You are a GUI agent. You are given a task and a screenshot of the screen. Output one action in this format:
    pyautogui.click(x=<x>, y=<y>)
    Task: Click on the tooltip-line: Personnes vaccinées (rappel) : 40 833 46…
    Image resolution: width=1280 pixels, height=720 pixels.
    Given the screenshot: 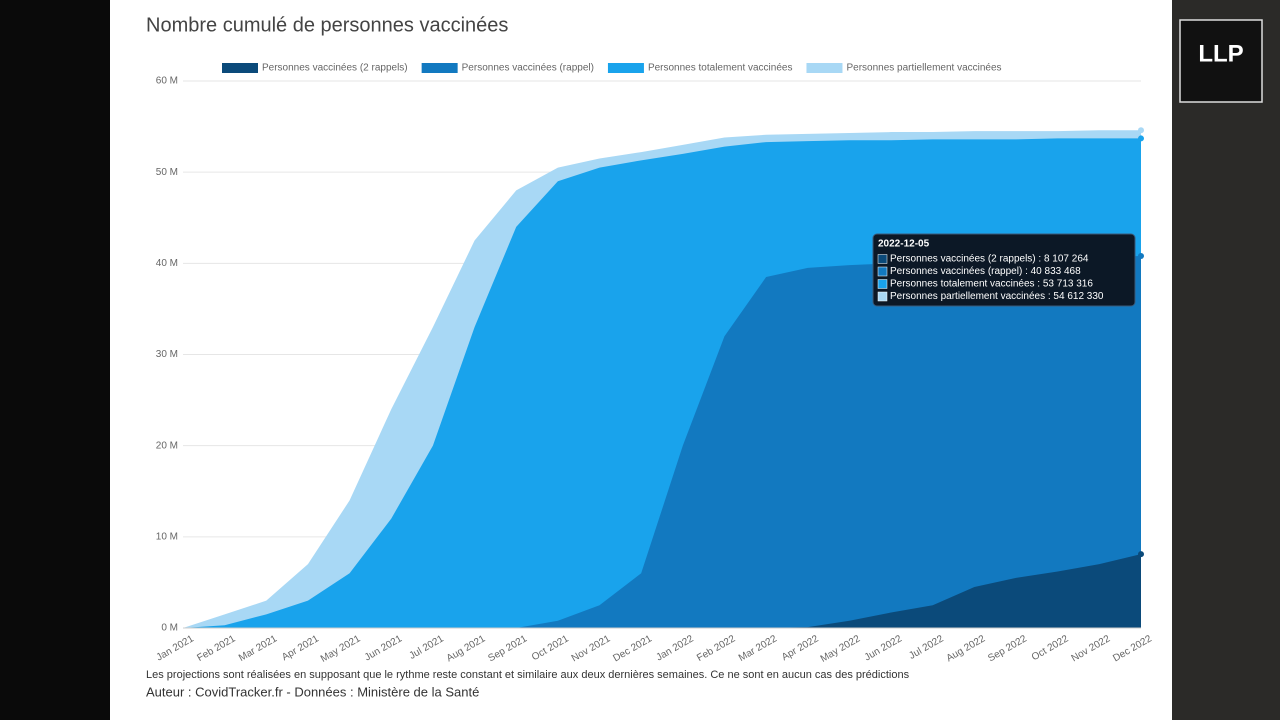 What is the action you would take?
    pyautogui.click(x=985, y=271)
    